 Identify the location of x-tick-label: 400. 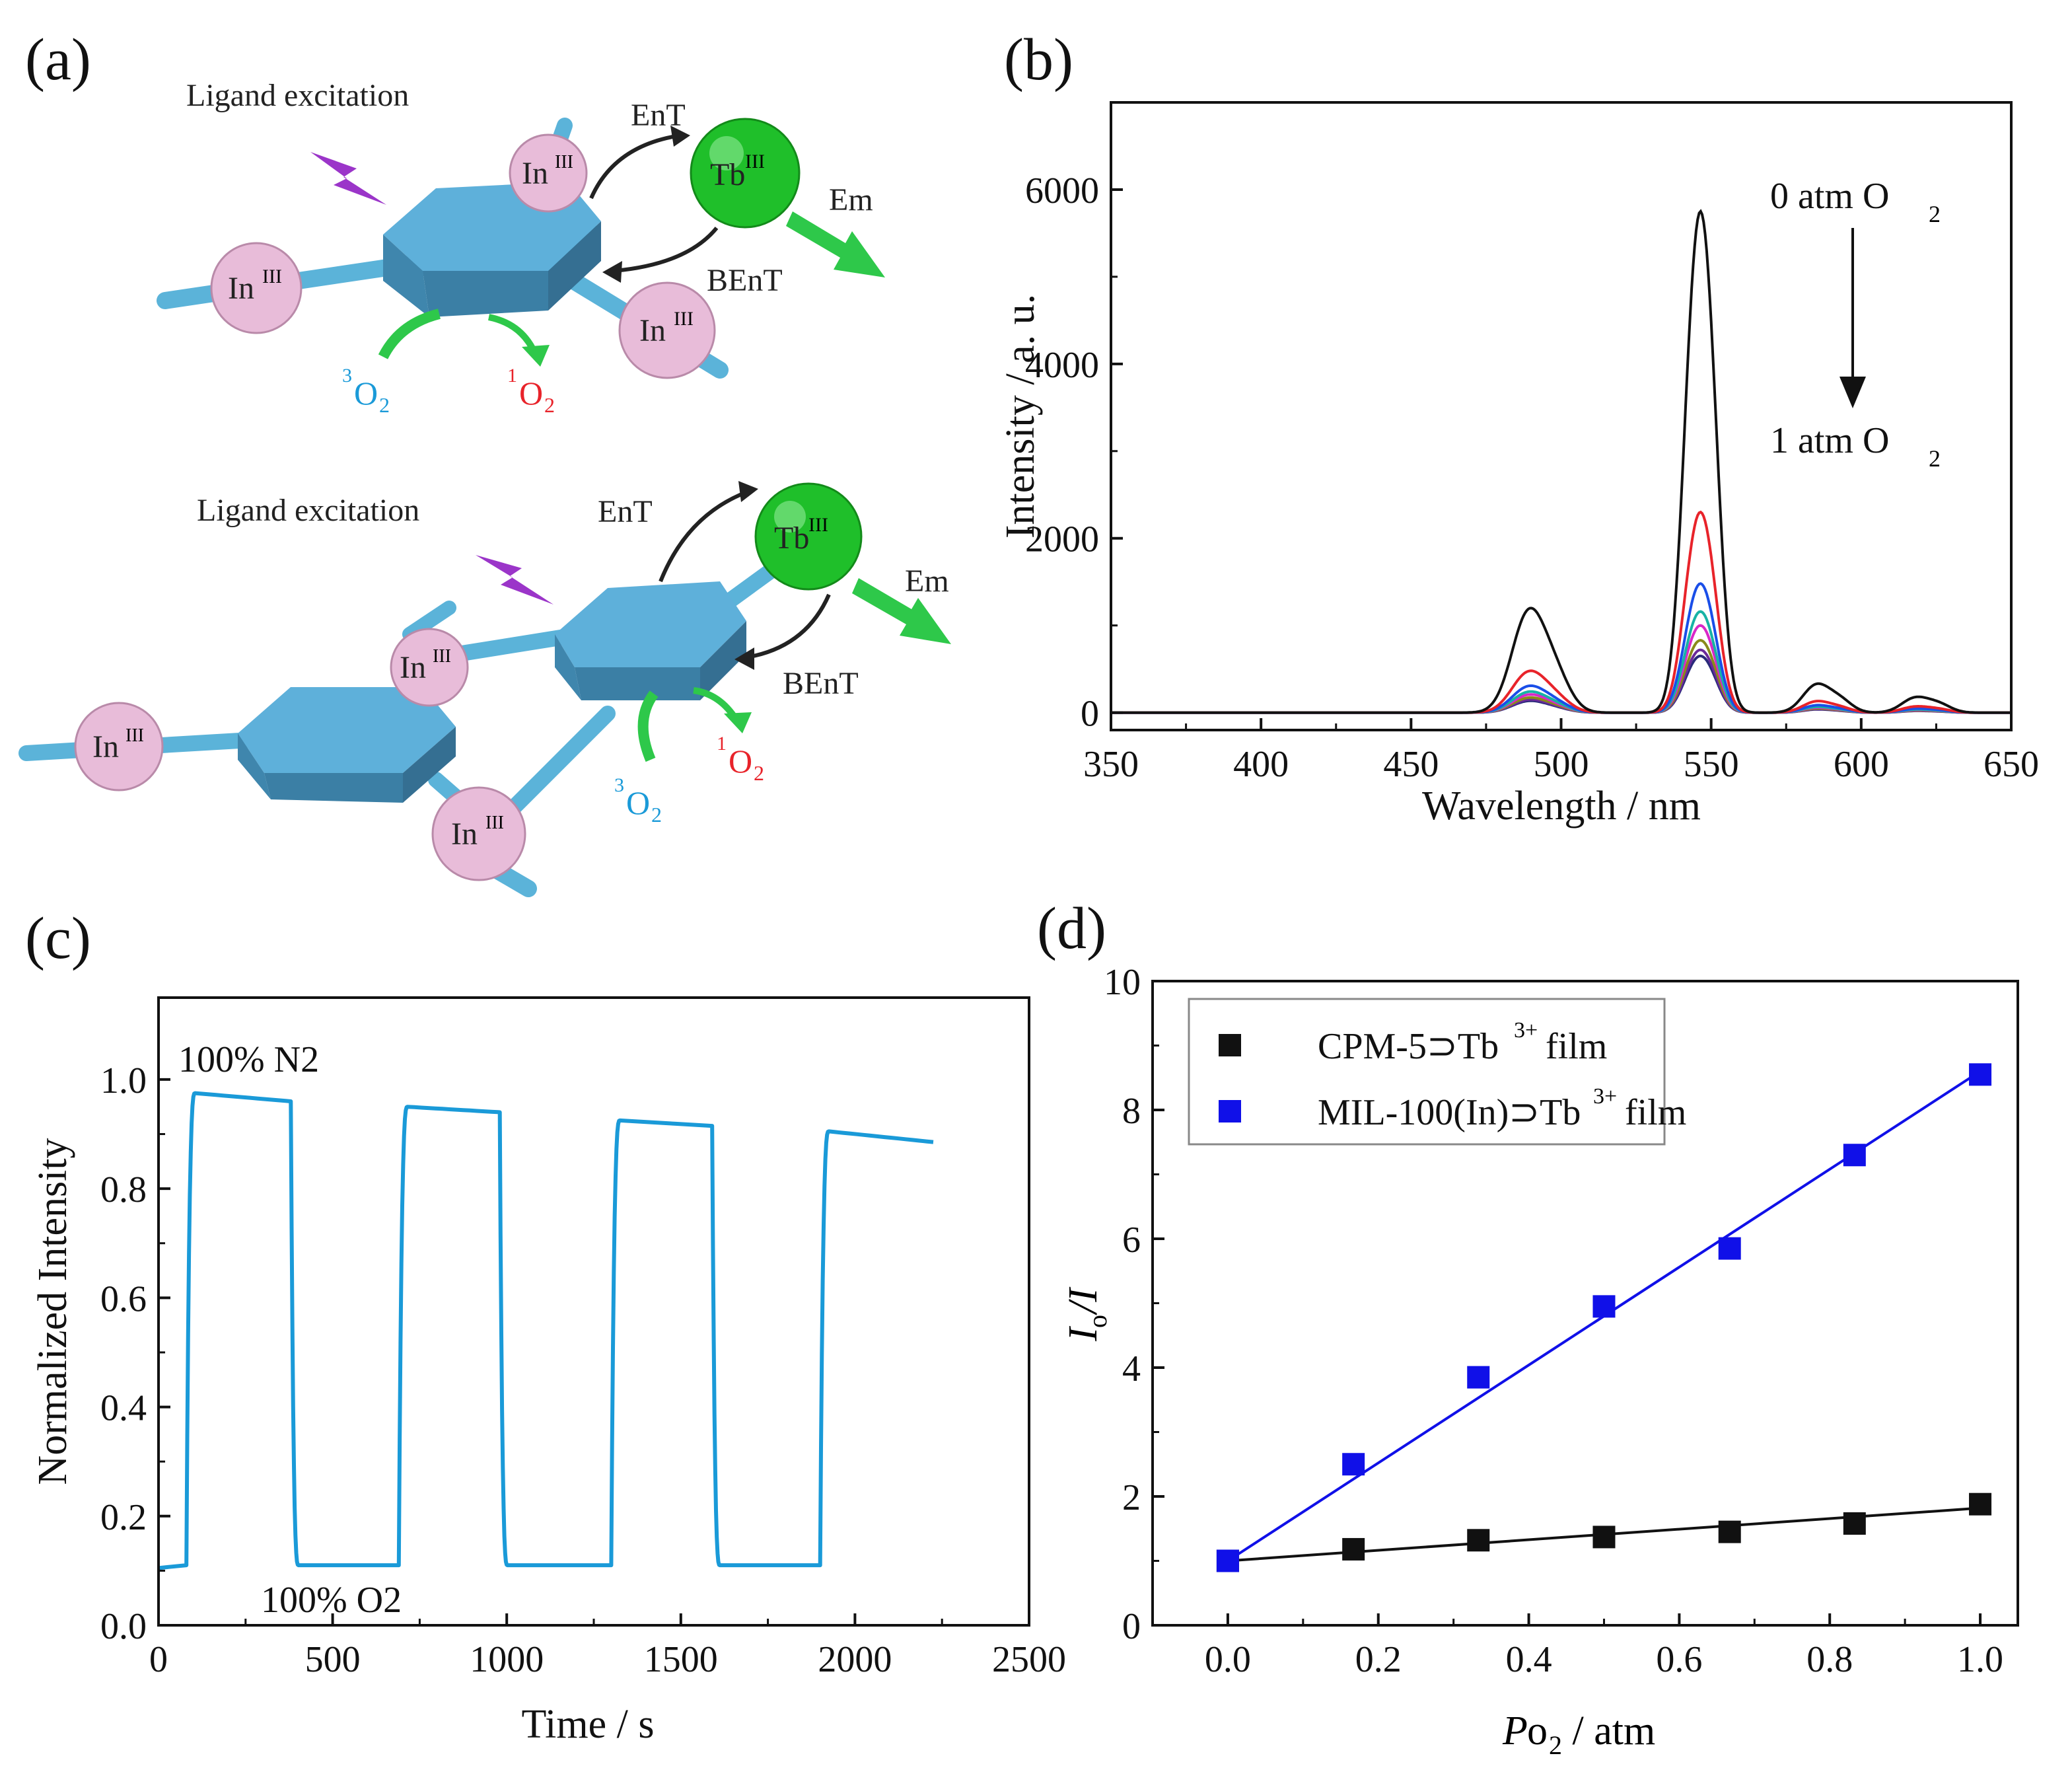
(1261, 764).